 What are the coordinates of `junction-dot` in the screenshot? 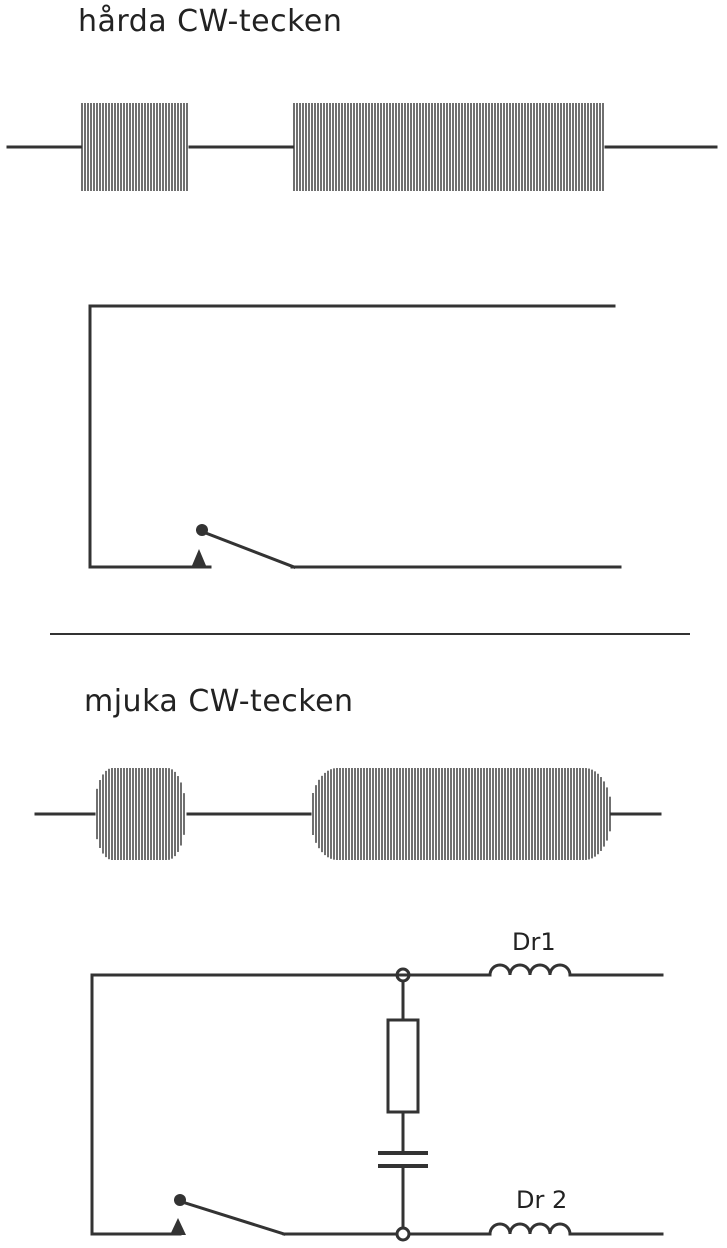 It's located at (403, 1234).